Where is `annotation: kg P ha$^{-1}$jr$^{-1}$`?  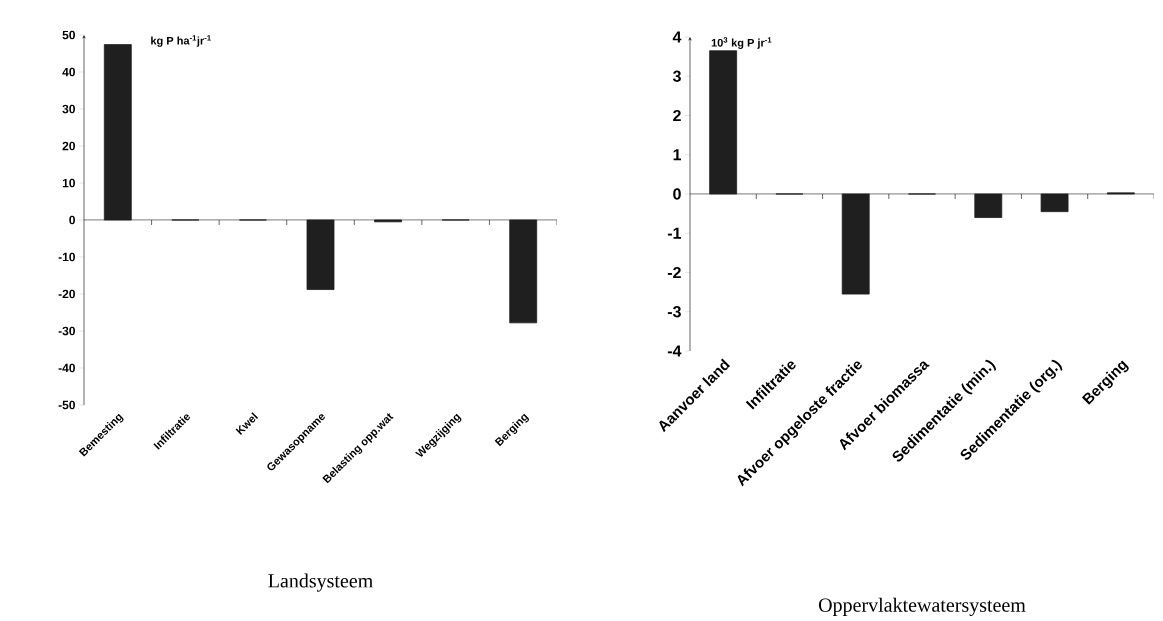 annotation: kg P ha$^{-1}$jr$^{-1}$ is located at coordinates (181, 41).